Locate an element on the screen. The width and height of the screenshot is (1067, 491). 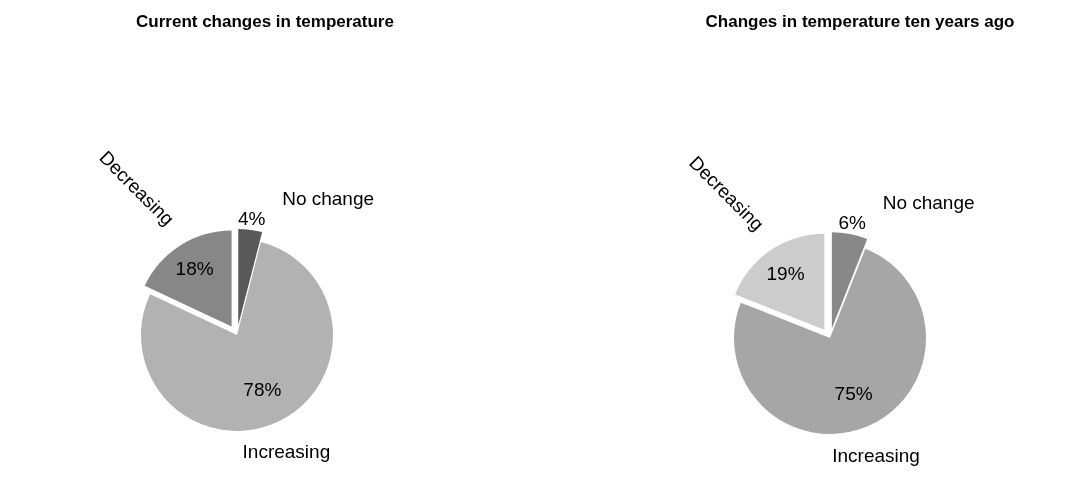
data-label: 4% is located at coordinates (252, 218).